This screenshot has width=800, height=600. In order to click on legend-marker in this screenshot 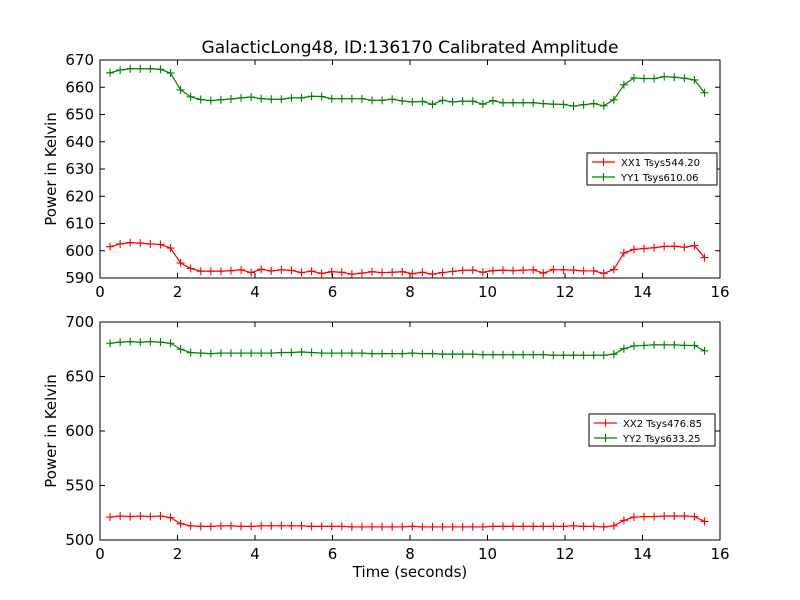, I will do `click(603, 177)`.